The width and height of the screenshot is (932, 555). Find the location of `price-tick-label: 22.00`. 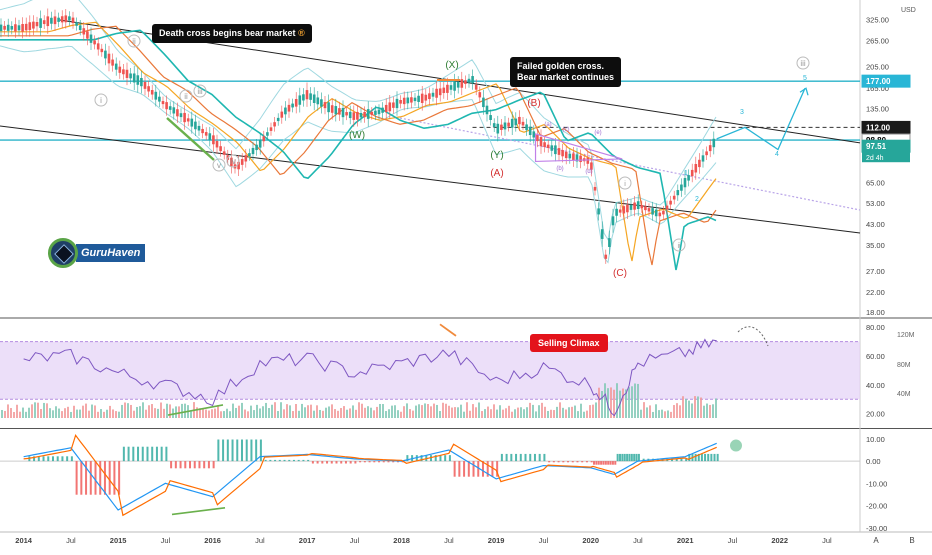

price-tick-label: 22.00 is located at coordinates (875, 292).